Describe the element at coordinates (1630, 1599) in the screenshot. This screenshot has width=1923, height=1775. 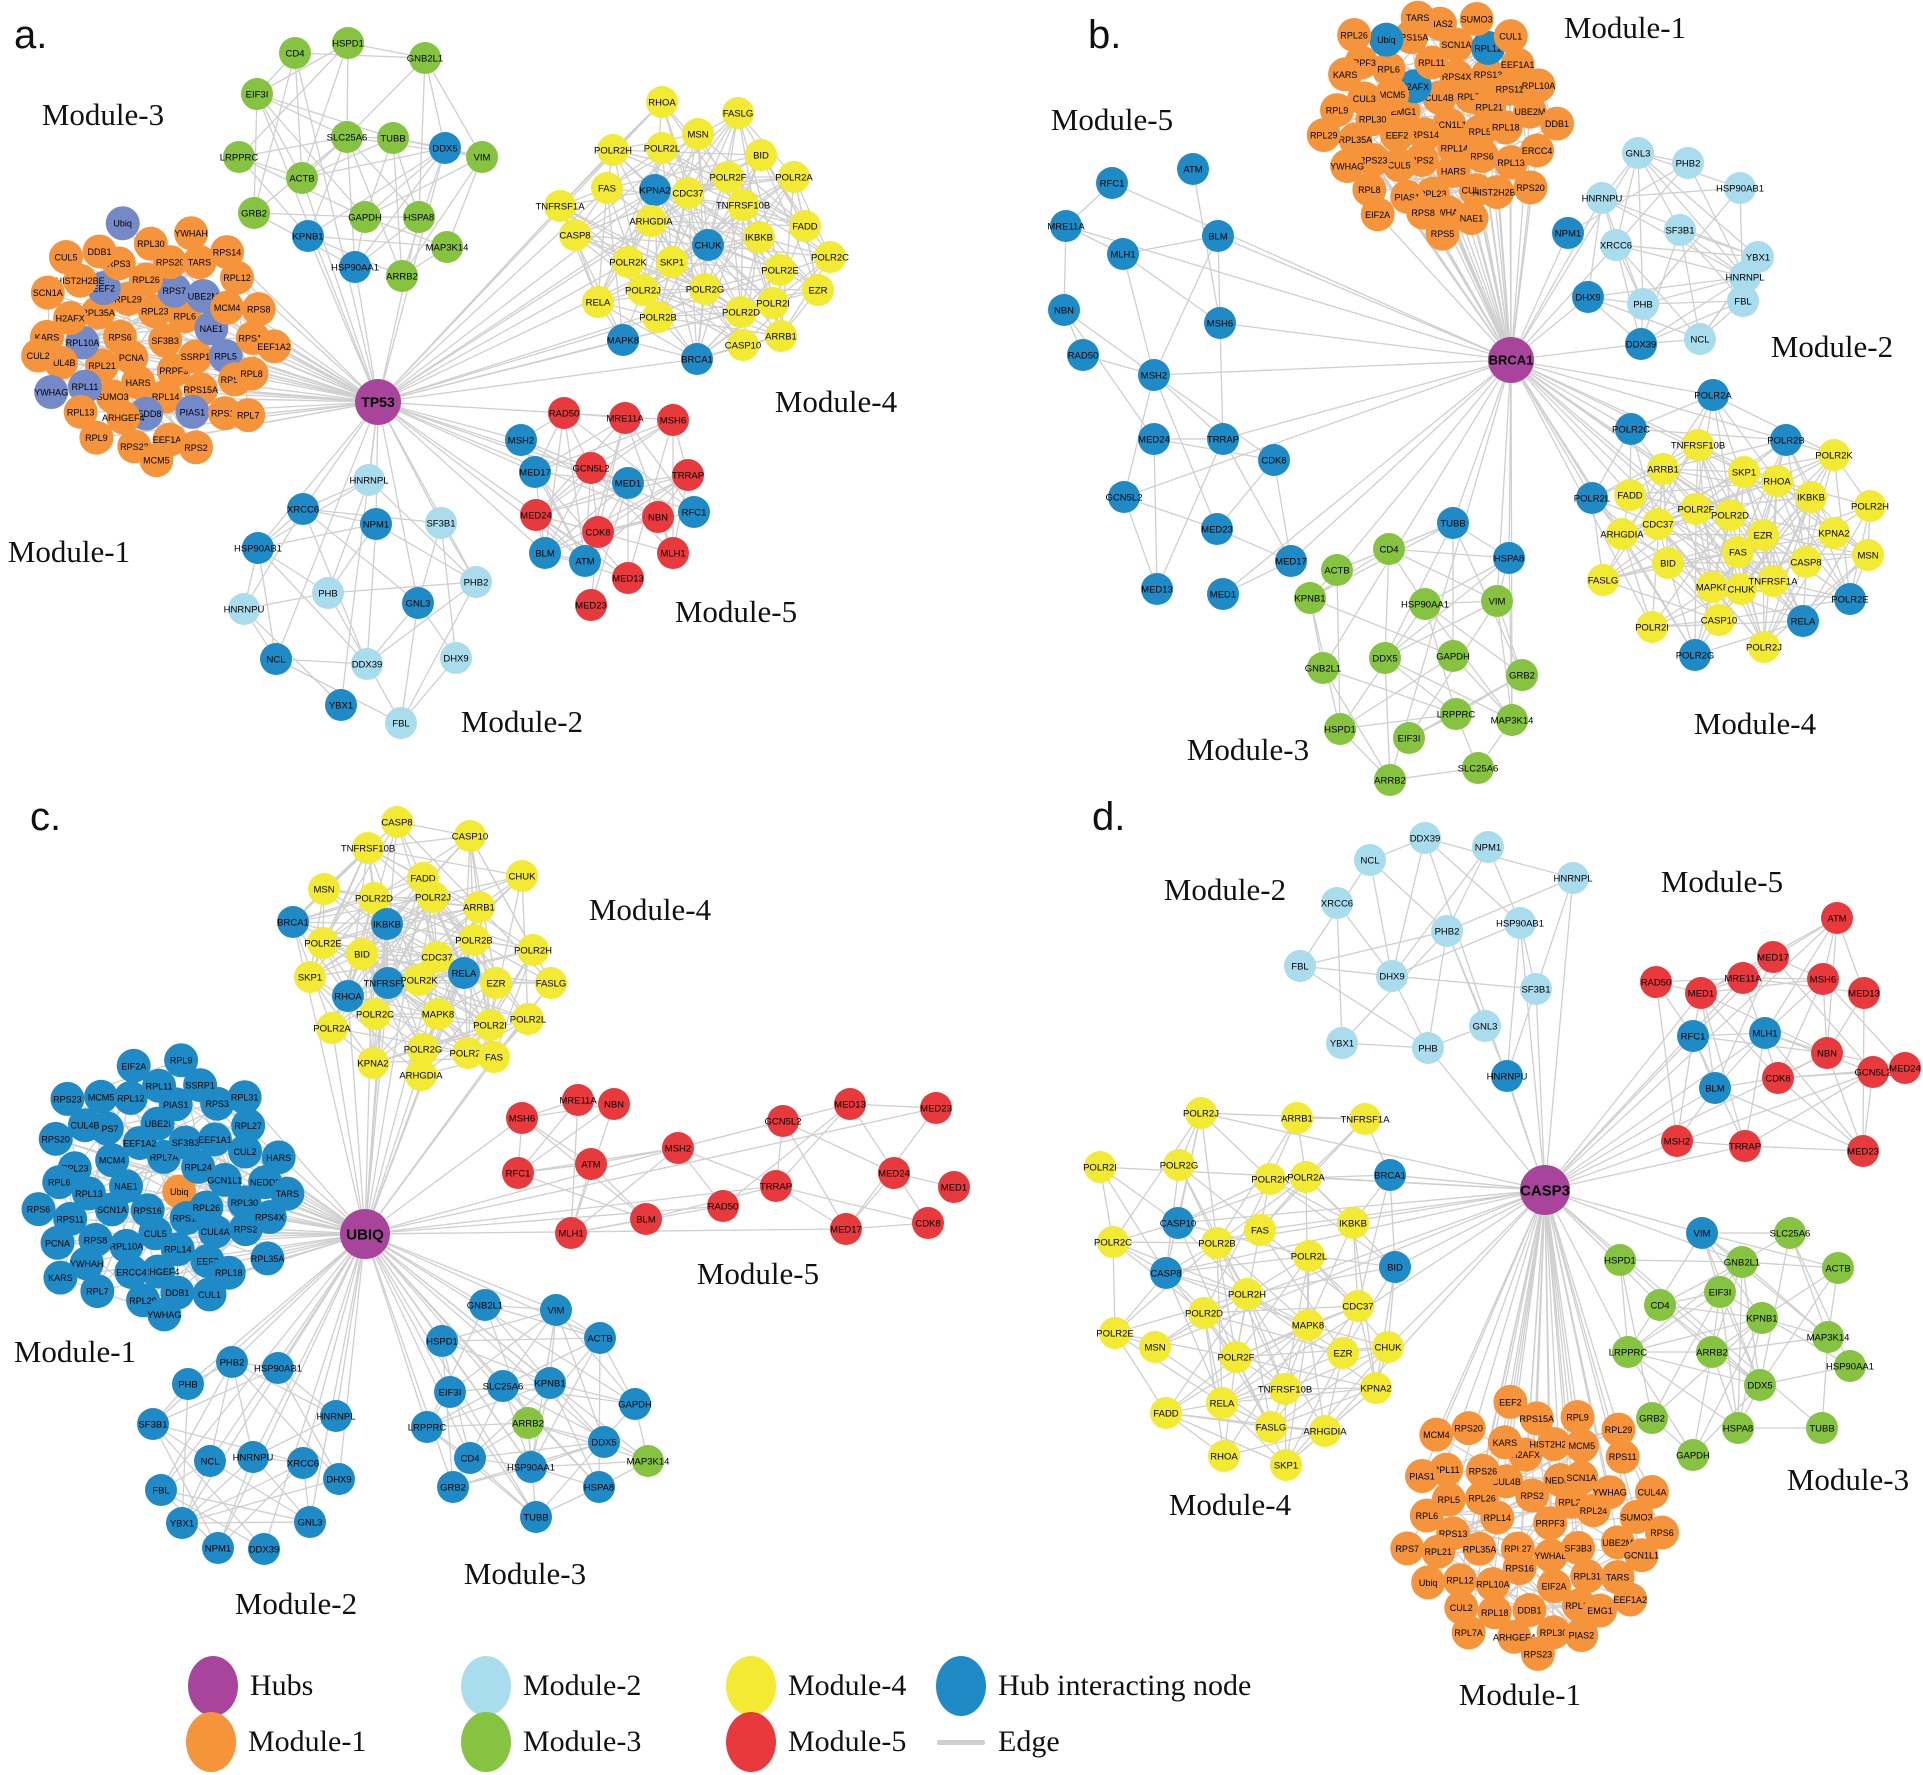
I see `network-node: EEF1A2` at that location.